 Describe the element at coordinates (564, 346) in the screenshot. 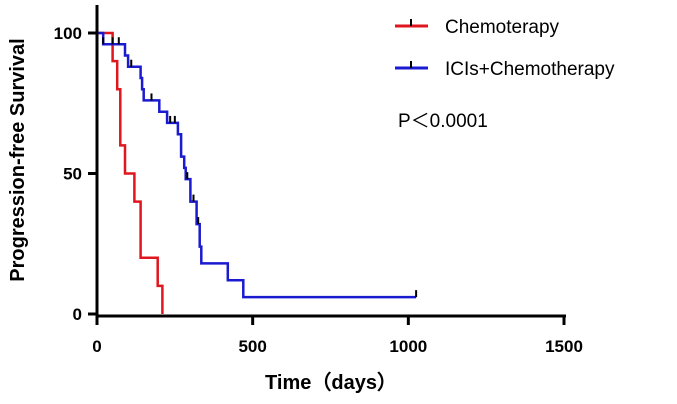

I see `x-tick-label: 1500` at that location.